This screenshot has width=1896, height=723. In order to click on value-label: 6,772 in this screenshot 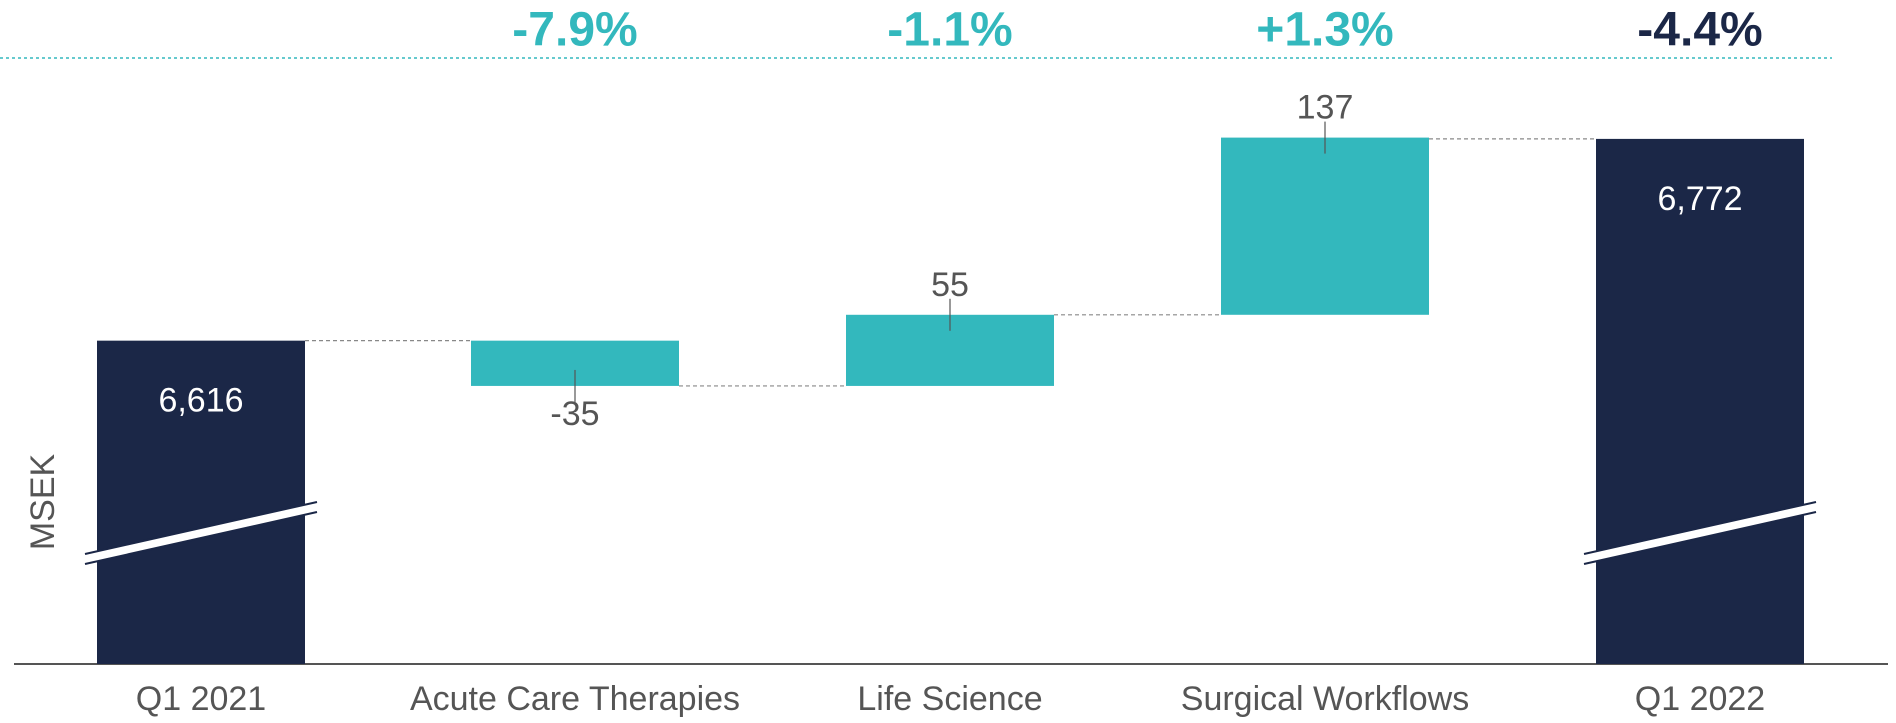, I will do `click(1699, 199)`.